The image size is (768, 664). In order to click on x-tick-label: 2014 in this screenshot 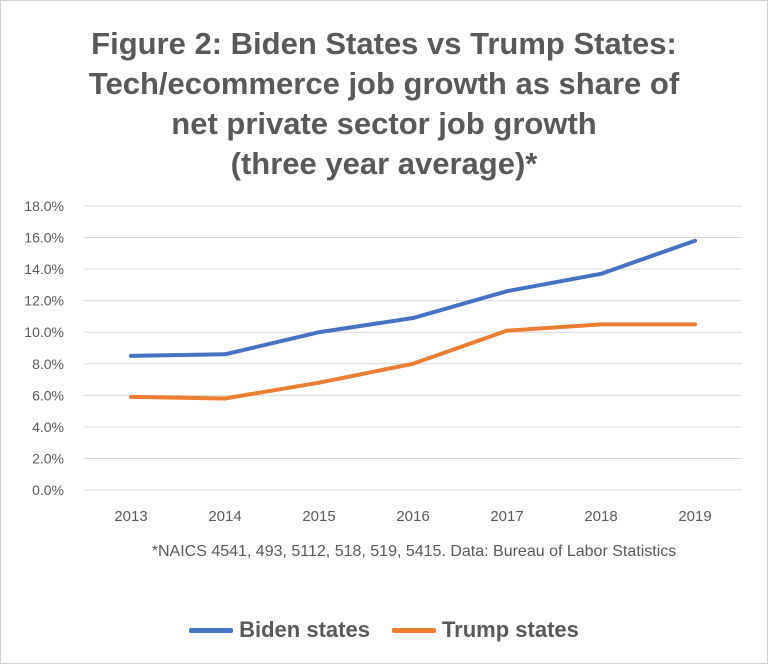, I will do `click(224, 516)`.